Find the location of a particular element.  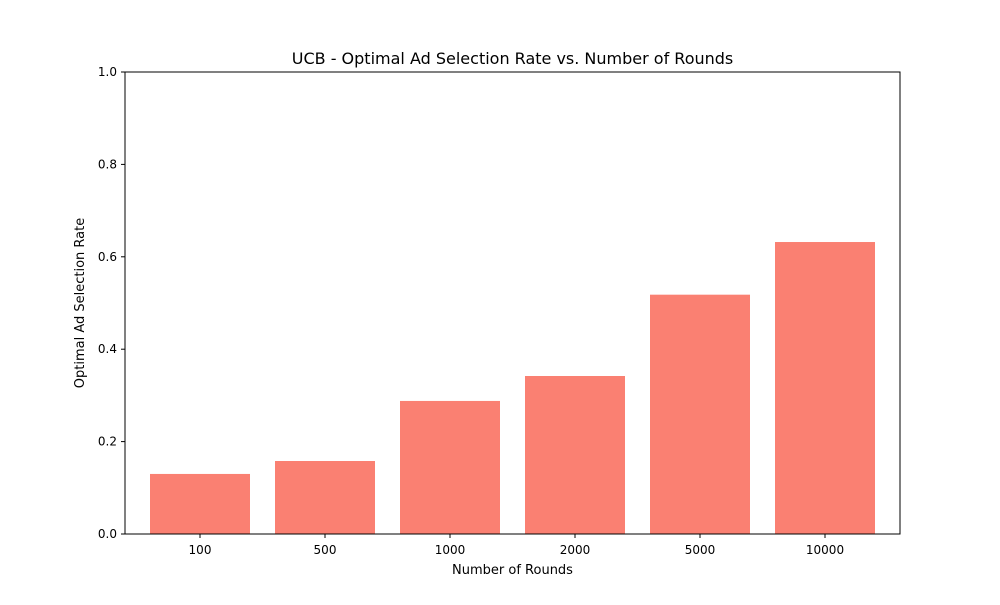

y-tick-label: 0.0 is located at coordinates (107, 534).